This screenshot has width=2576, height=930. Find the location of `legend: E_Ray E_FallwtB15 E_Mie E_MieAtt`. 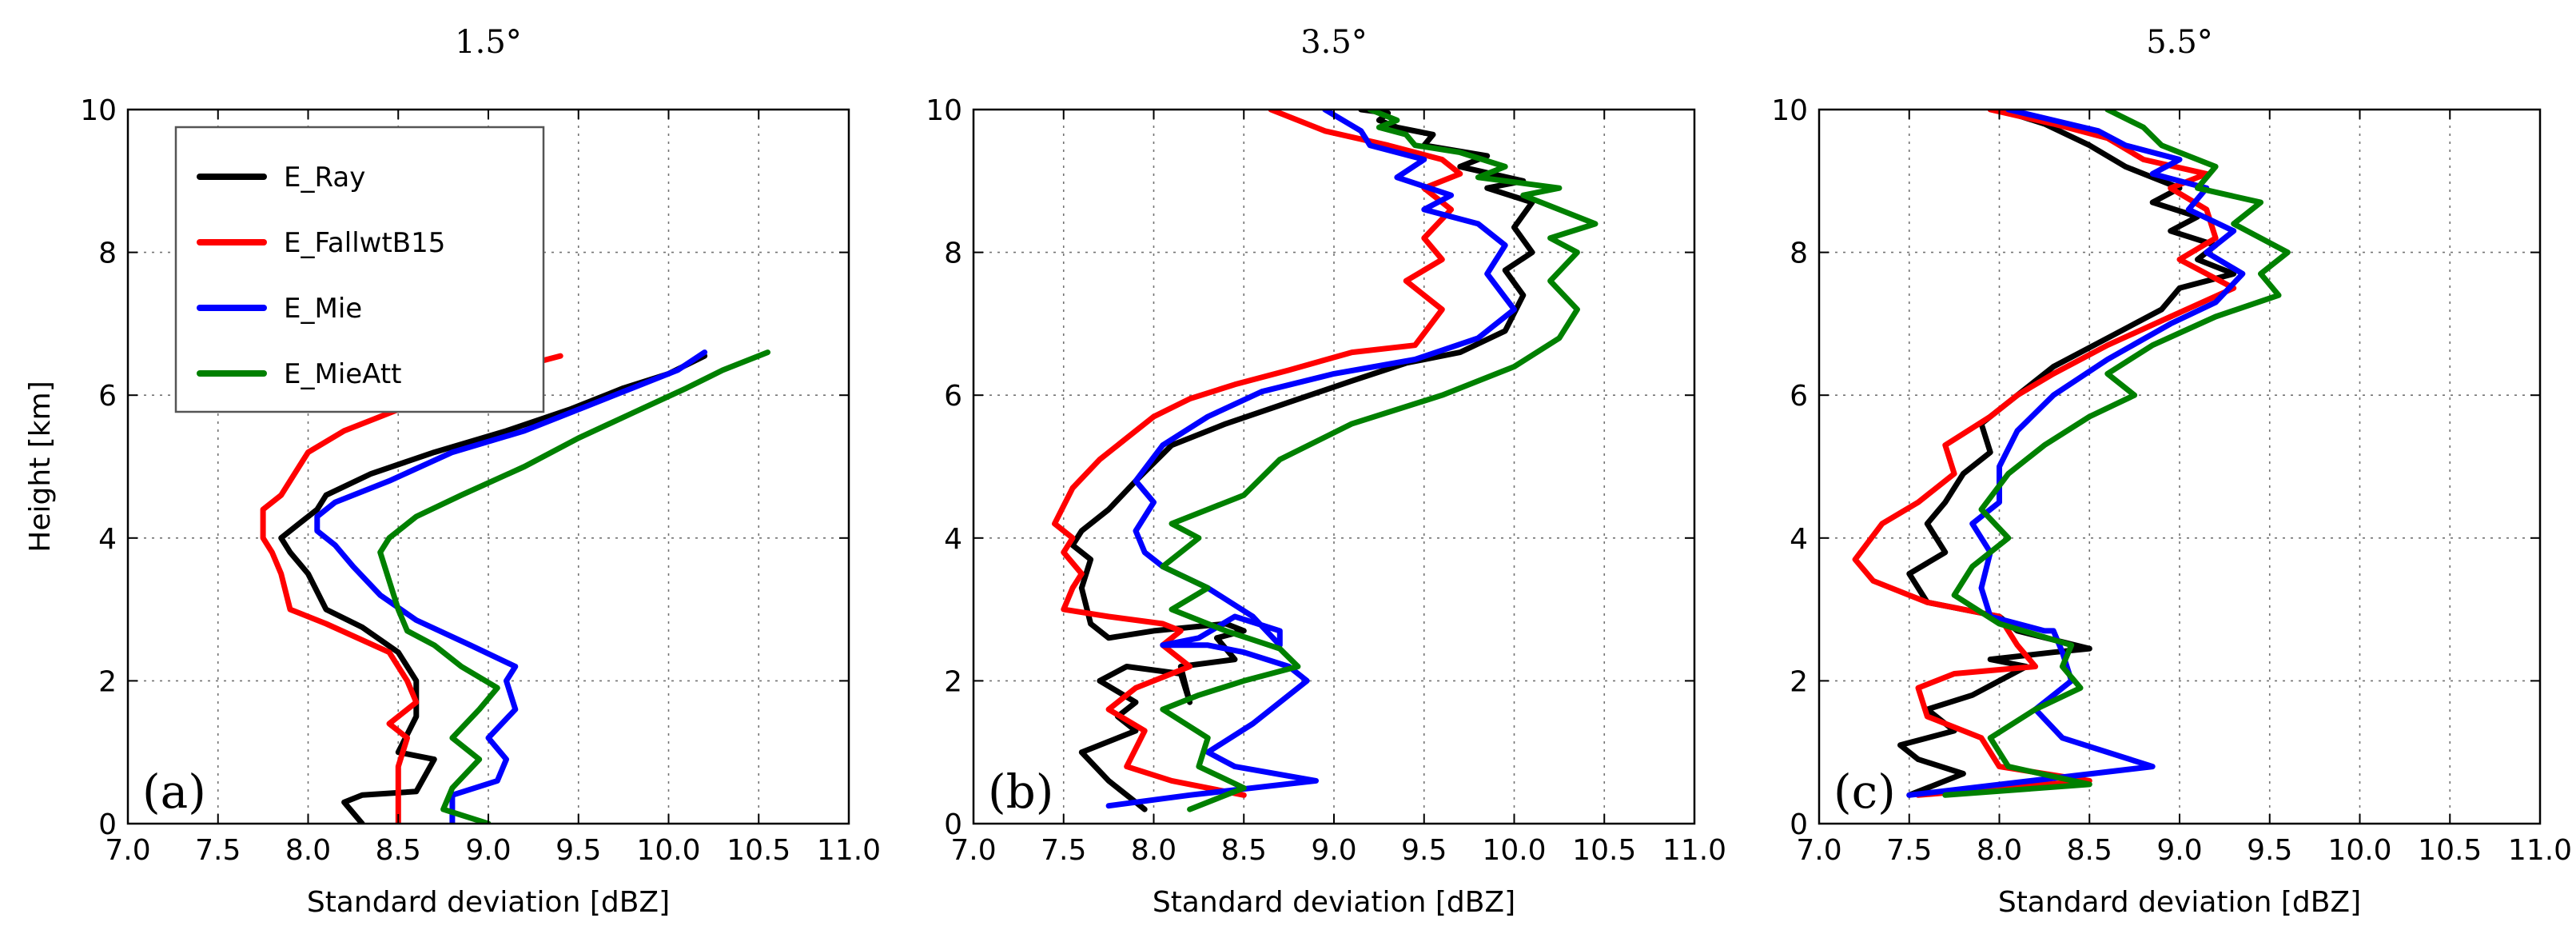

legend: E_Ray E_FallwtB15 E_Mie E_MieAtt is located at coordinates (359, 269).